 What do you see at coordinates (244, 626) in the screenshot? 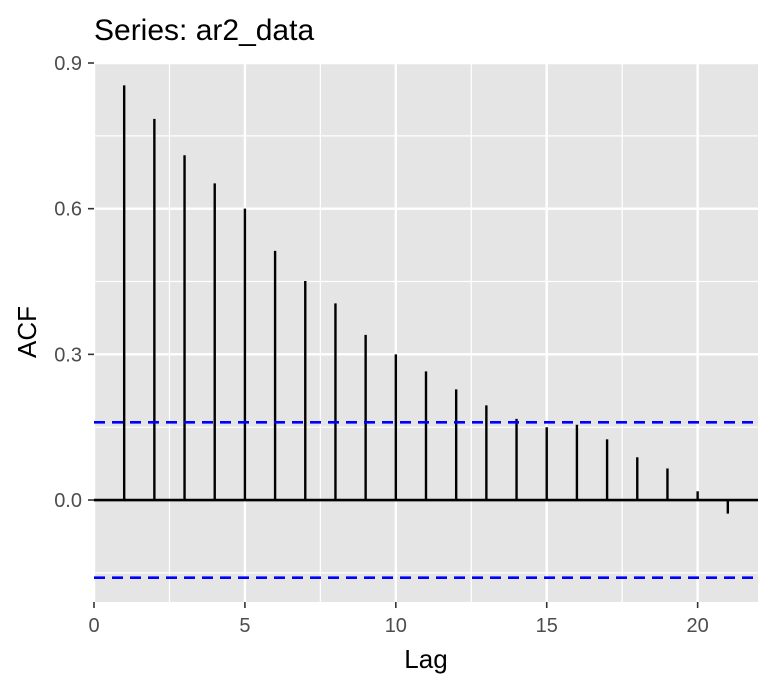
I see `x-tick-label: 5` at bounding box center [244, 626].